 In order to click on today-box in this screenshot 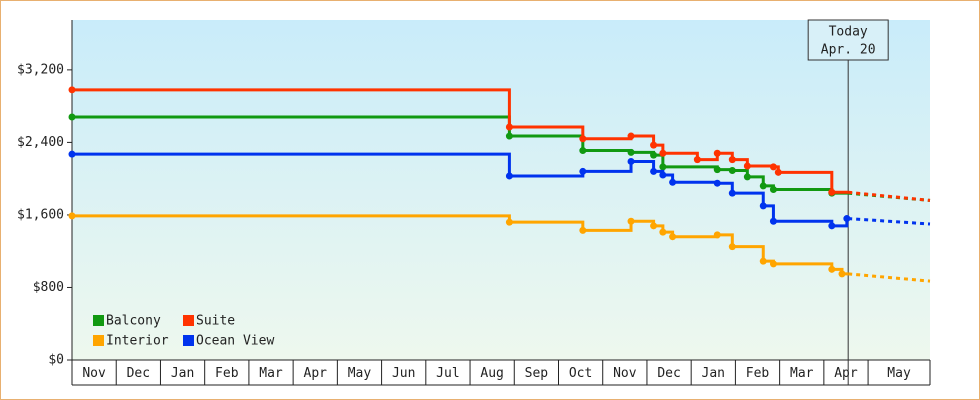, I will do `click(848, 40)`.